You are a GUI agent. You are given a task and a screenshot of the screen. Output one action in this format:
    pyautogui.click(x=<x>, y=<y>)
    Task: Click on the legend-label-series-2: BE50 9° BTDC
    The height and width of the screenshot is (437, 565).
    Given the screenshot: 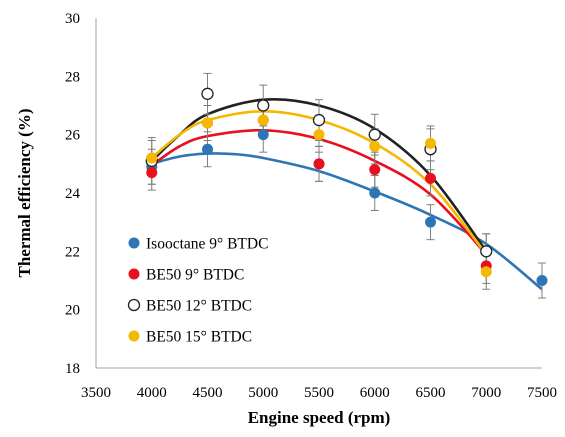 What is the action you would take?
    pyautogui.click(x=195, y=275)
    